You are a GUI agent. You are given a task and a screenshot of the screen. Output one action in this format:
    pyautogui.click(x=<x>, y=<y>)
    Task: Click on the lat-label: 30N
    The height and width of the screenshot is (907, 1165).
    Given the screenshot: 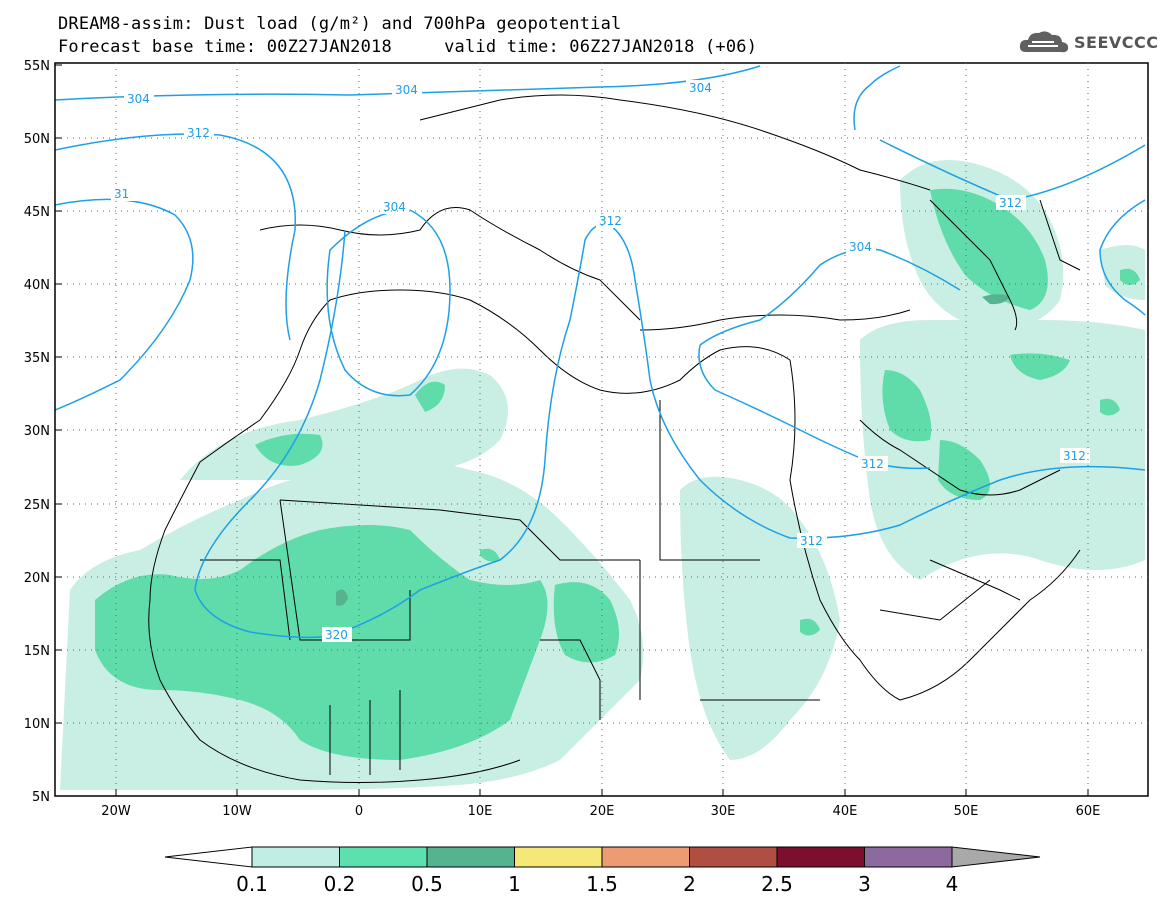 What is the action you would take?
    pyautogui.click(x=37, y=431)
    